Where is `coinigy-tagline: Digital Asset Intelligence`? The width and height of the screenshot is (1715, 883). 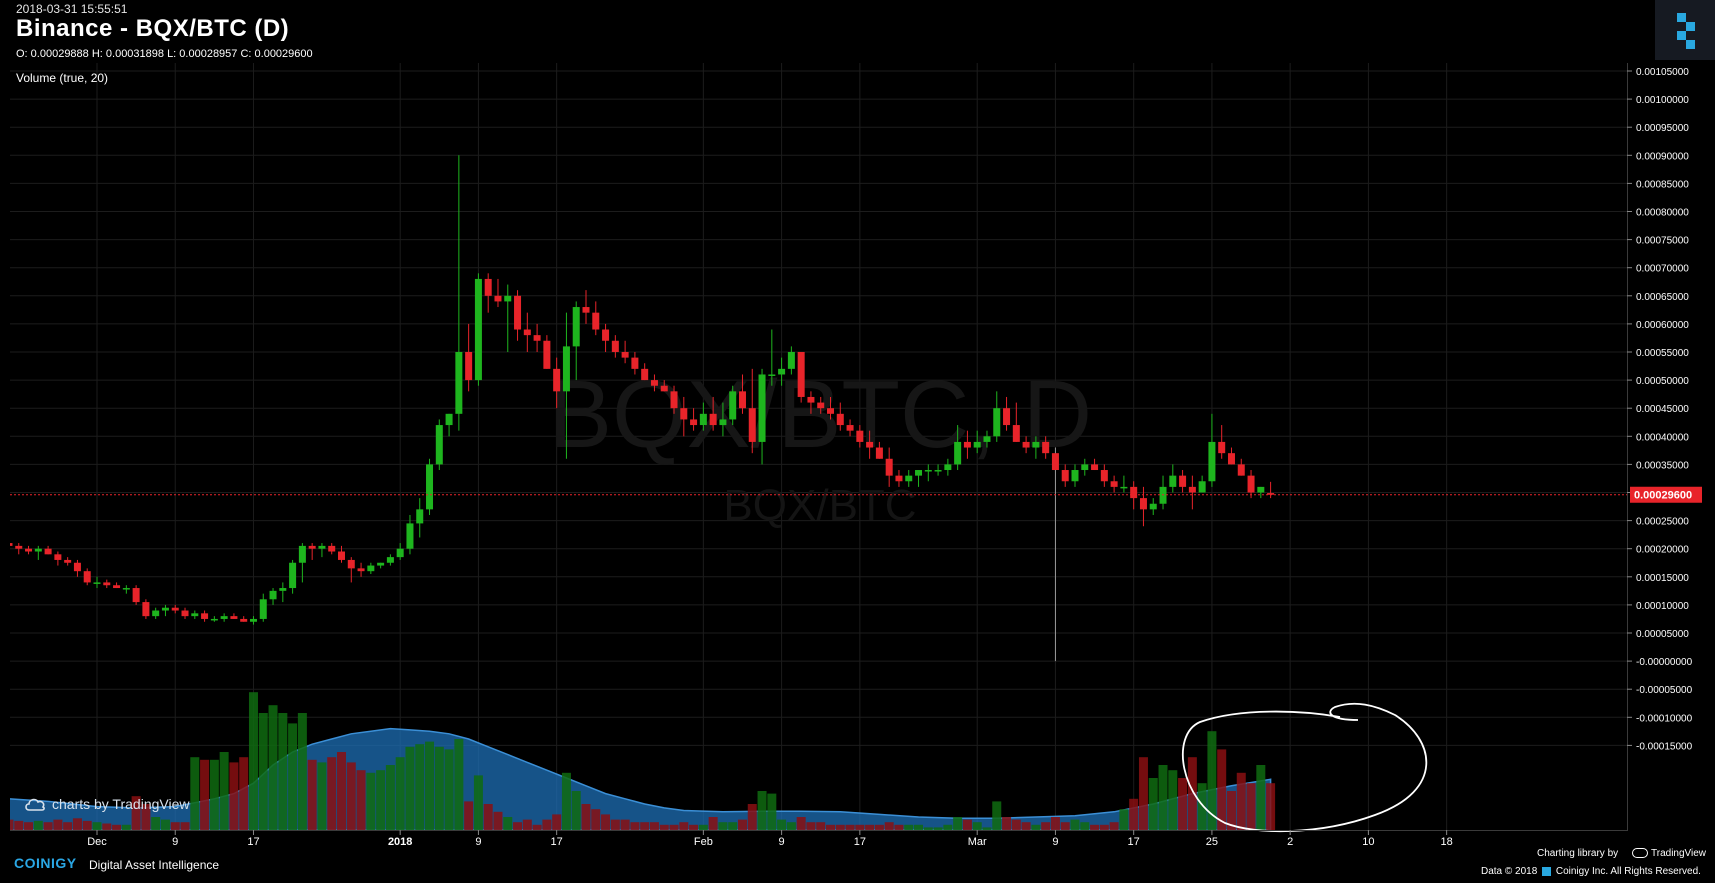 coinigy-tagline: Digital Asset Intelligence is located at coordinates (154, 865).